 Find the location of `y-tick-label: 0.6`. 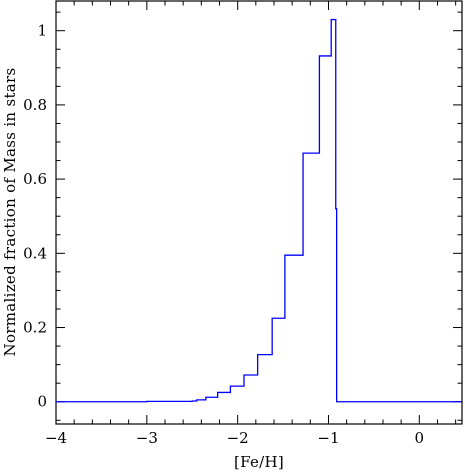

y-tick-label: 0.6 is located at coordinates (35, 179).